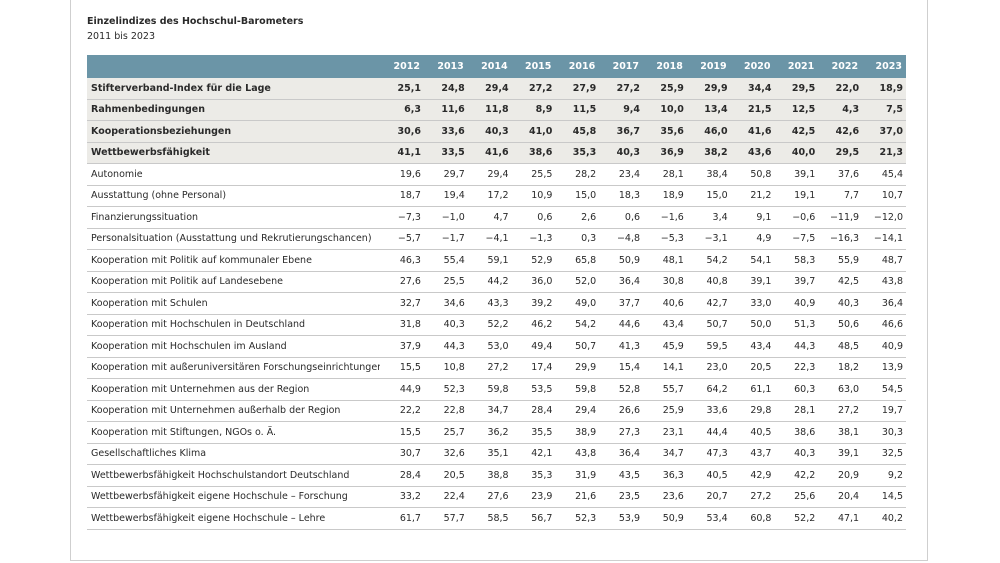  What do you see at coordinates (708, 325) in the screenshot?
I see `value-cell-2019: 50,7` at bounding box center [708, 325].